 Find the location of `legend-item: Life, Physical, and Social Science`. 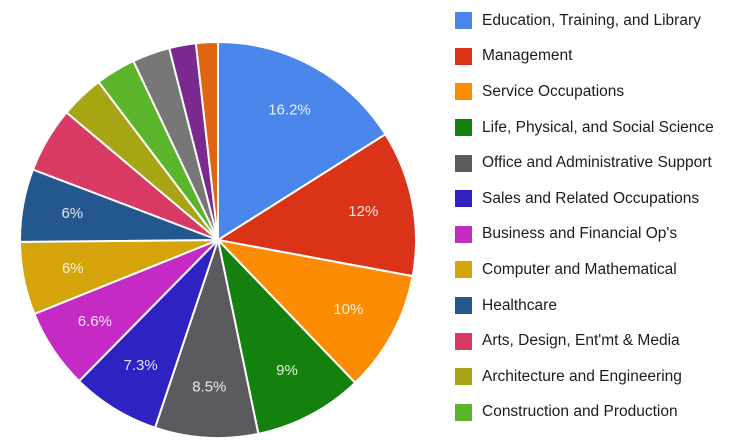

legend-item: Life, Physical, and Social Science is located at coordinates (599, 128).